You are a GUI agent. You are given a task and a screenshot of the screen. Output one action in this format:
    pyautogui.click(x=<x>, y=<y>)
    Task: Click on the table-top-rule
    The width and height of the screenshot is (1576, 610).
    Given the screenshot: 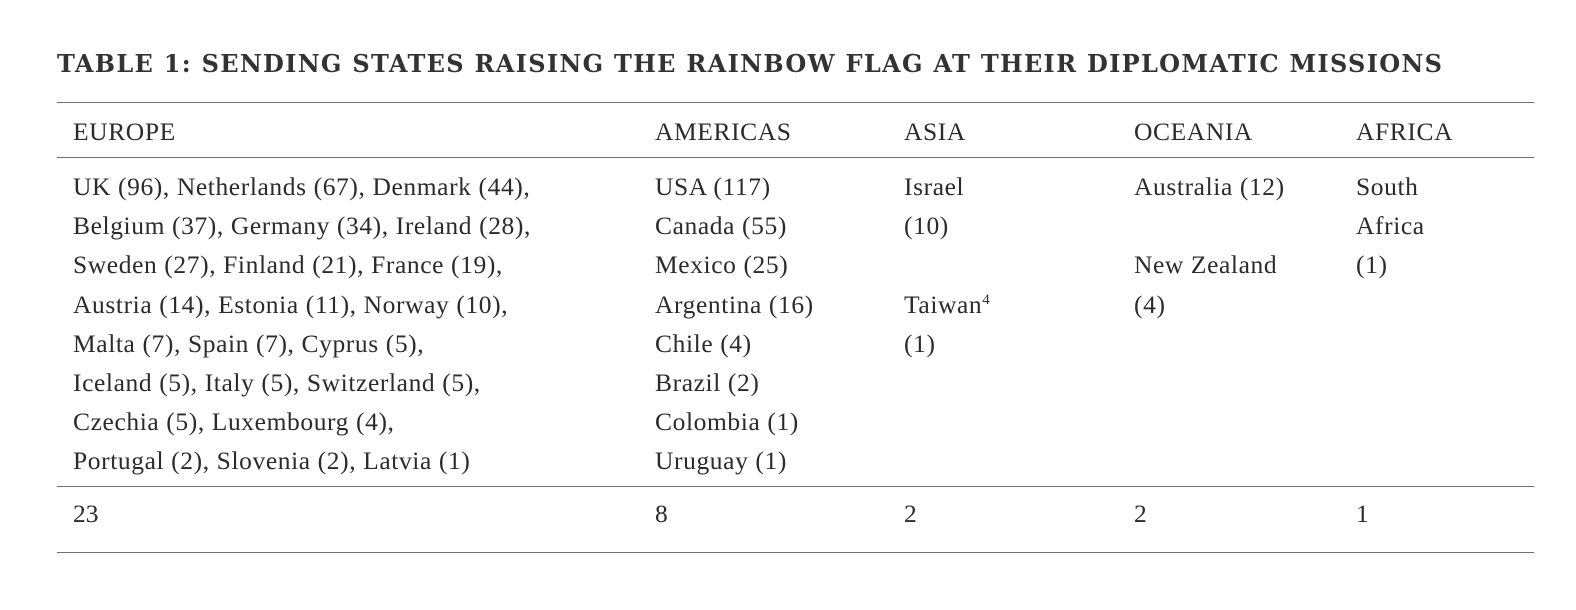 What is the action you would take?
    pyautogui.click(x=795, y=102)
    